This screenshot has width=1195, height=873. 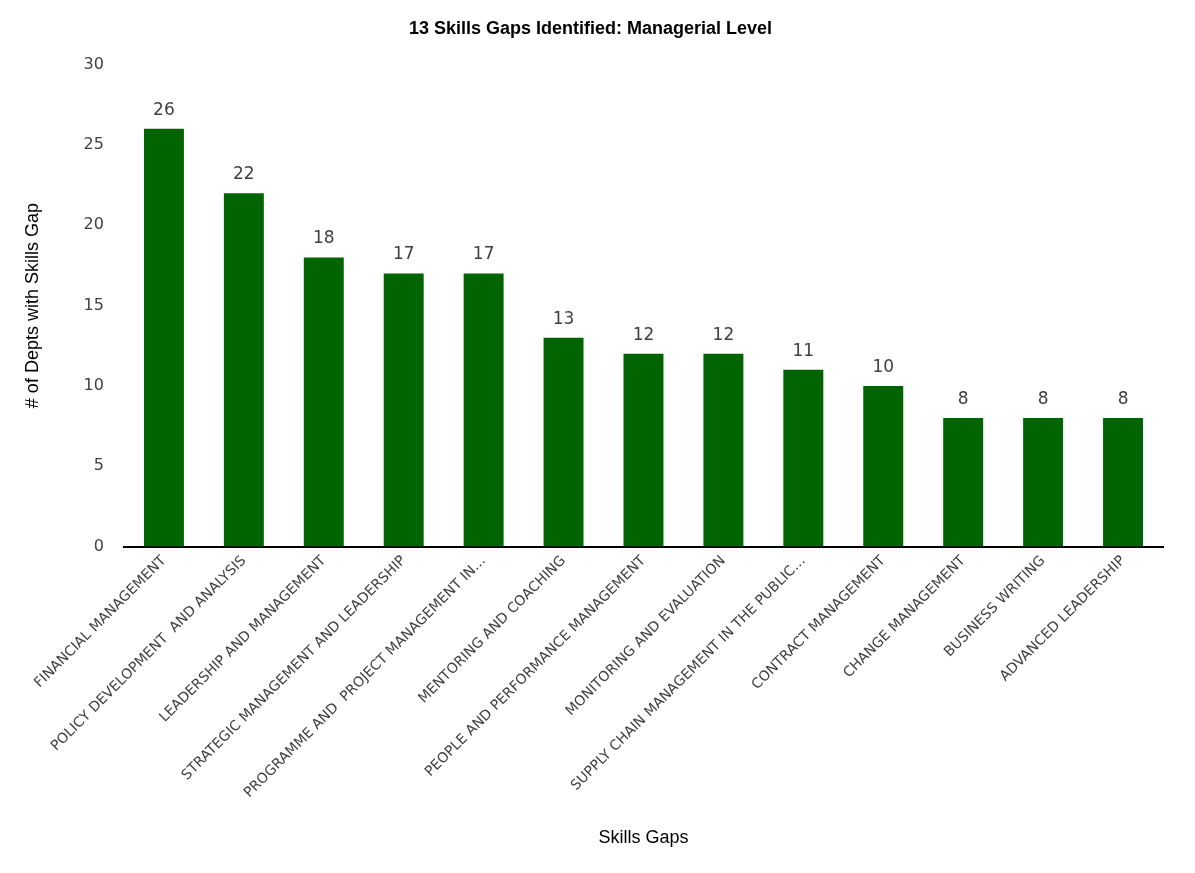 What do you see at coordinates (590, 27) in the screenshot?
I see `chart-title: 13 Skills Gaps Identified: Managerial Level` at bounding box center [590, 27].